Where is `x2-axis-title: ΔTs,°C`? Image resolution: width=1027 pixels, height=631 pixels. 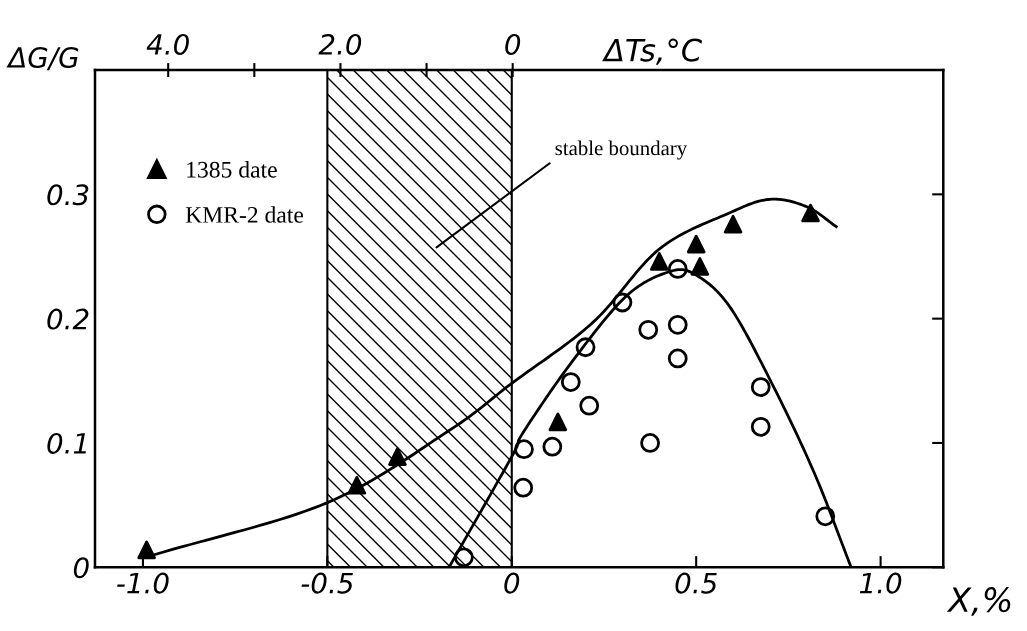 x2-axis-title: ΔTs,°C is located at coordinates (652, 51).